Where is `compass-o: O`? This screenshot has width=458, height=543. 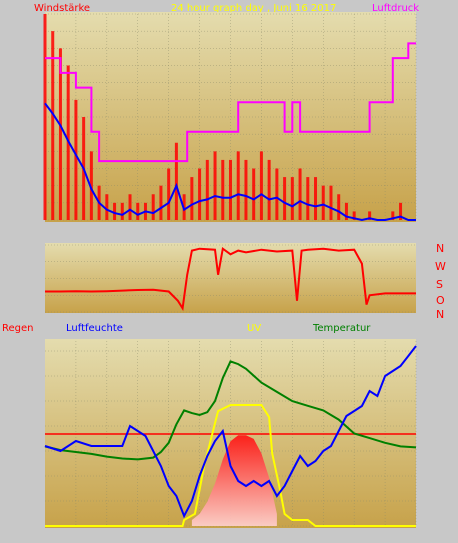 compass-o: O is located at coordinates (440, 300).